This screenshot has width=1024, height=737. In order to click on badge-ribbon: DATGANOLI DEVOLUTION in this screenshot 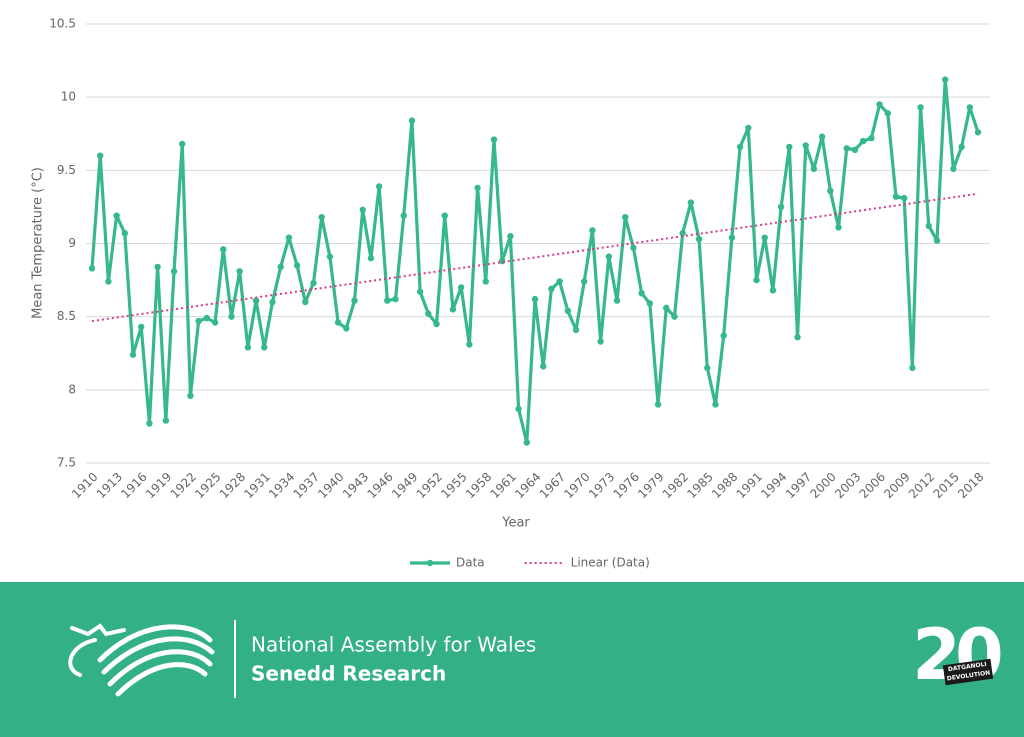, I will do `click(968, 672)`.